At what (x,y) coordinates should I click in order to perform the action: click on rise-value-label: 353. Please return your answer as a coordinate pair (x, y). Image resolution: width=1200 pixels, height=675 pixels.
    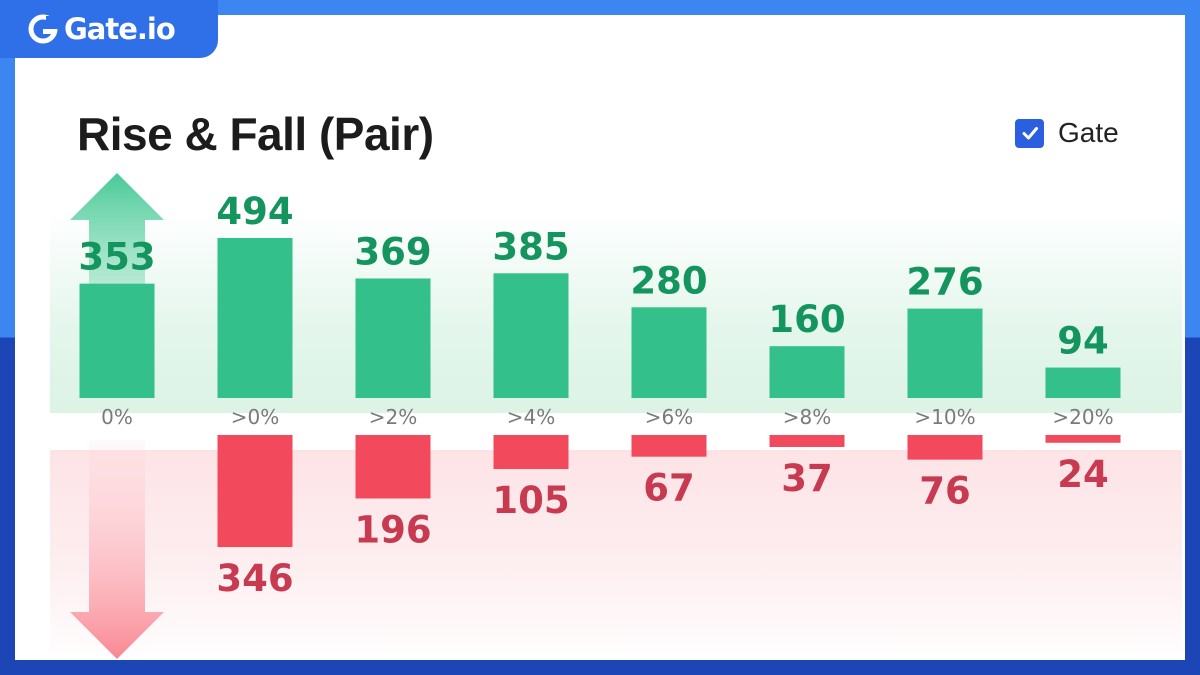
    Looking at the image, I should click on (116, 257).